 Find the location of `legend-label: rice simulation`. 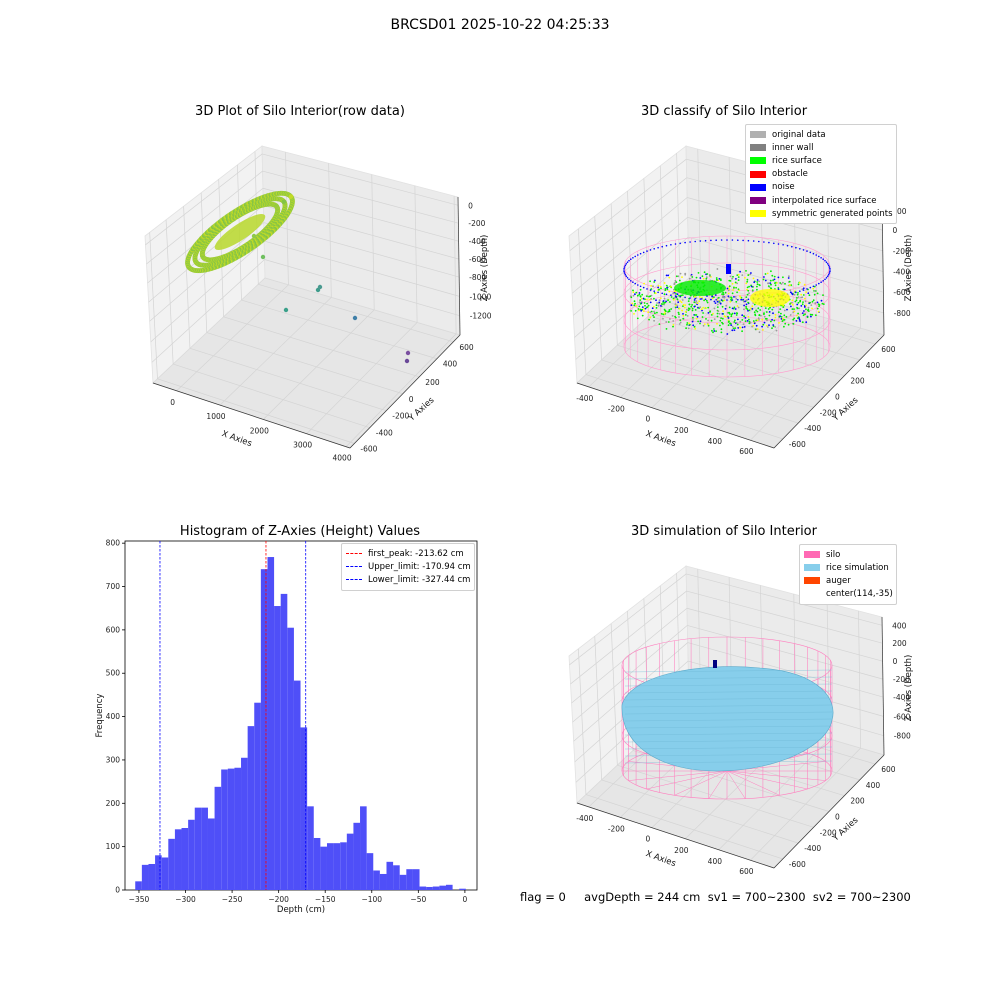

legend-label: rice simulation is located at coordinates (857, 567).